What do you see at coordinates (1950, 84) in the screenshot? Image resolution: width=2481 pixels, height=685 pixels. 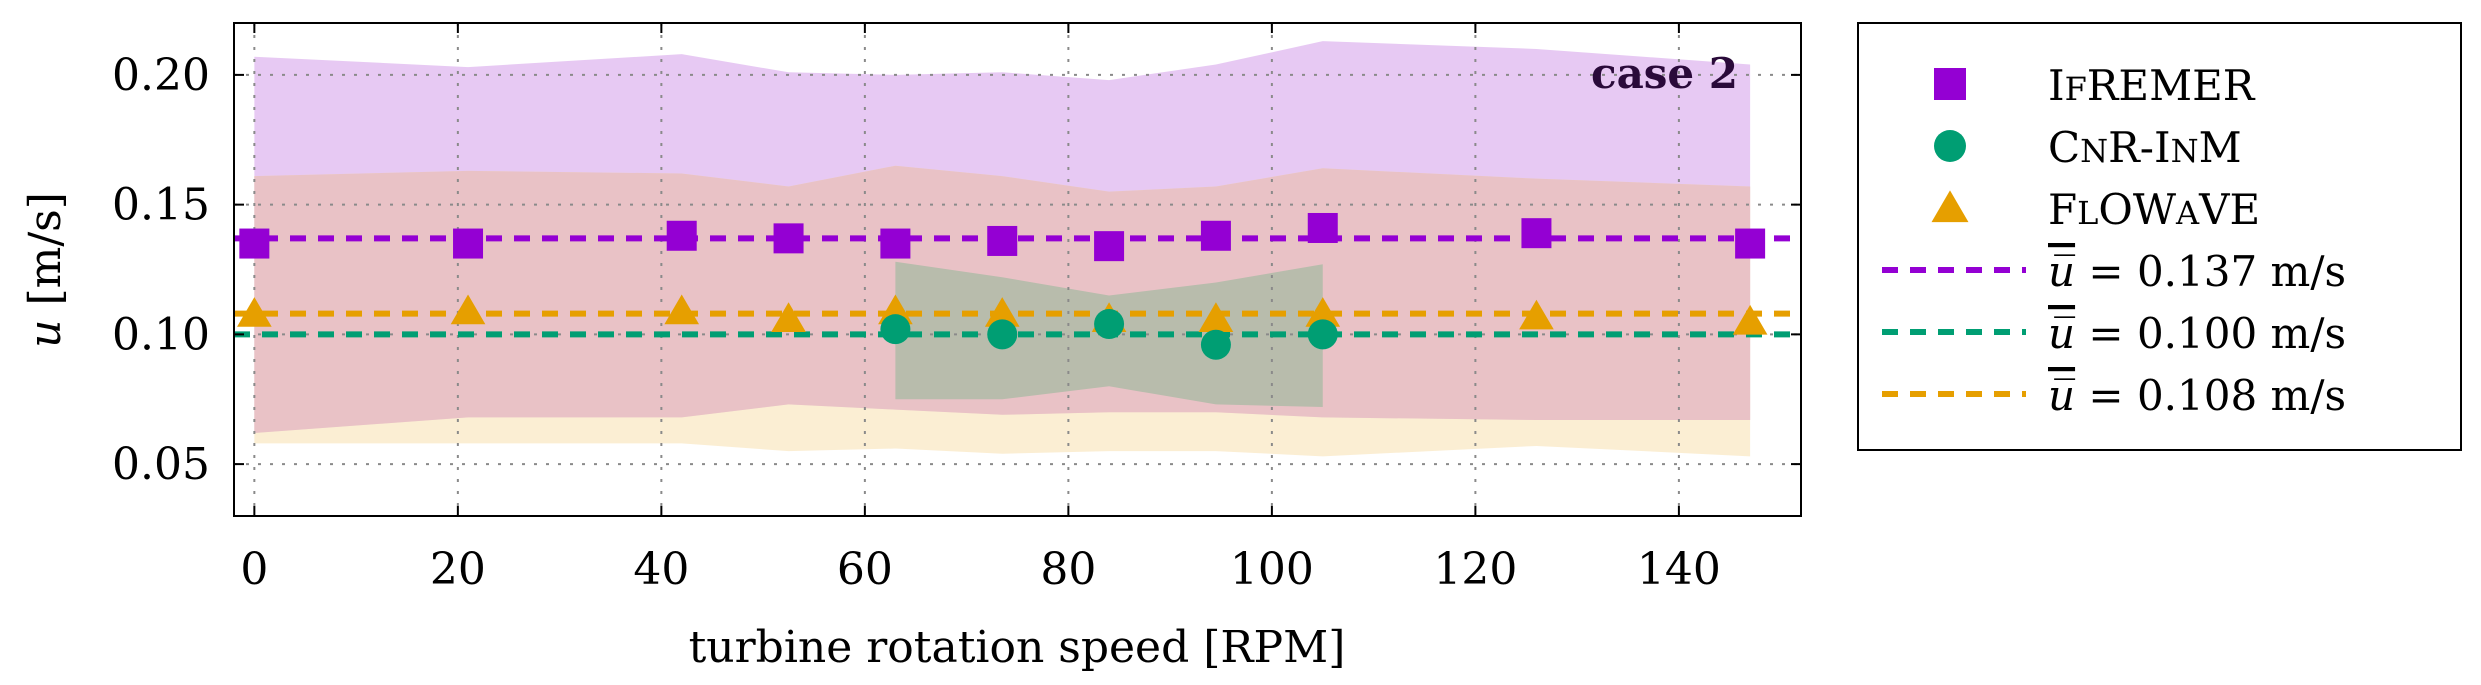 I see `legend-marker-ifremer` at bounding box center [1950, 84].